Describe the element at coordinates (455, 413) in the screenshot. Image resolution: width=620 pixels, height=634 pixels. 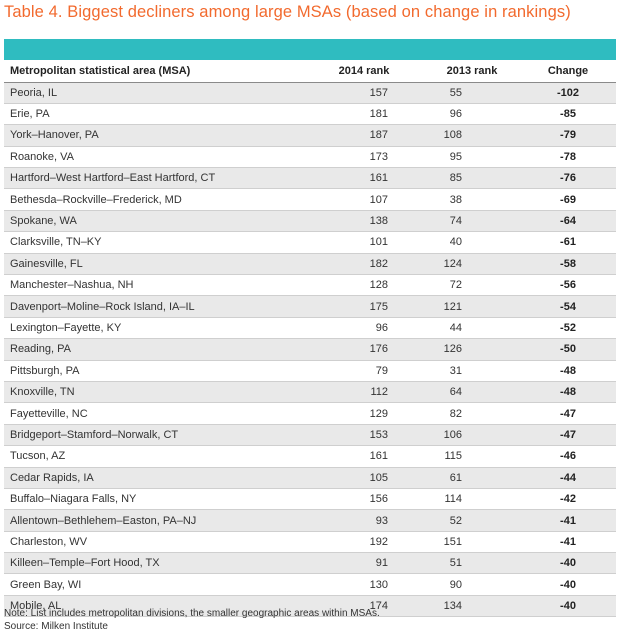
I see `cell-2013-rank: 82` at that location.